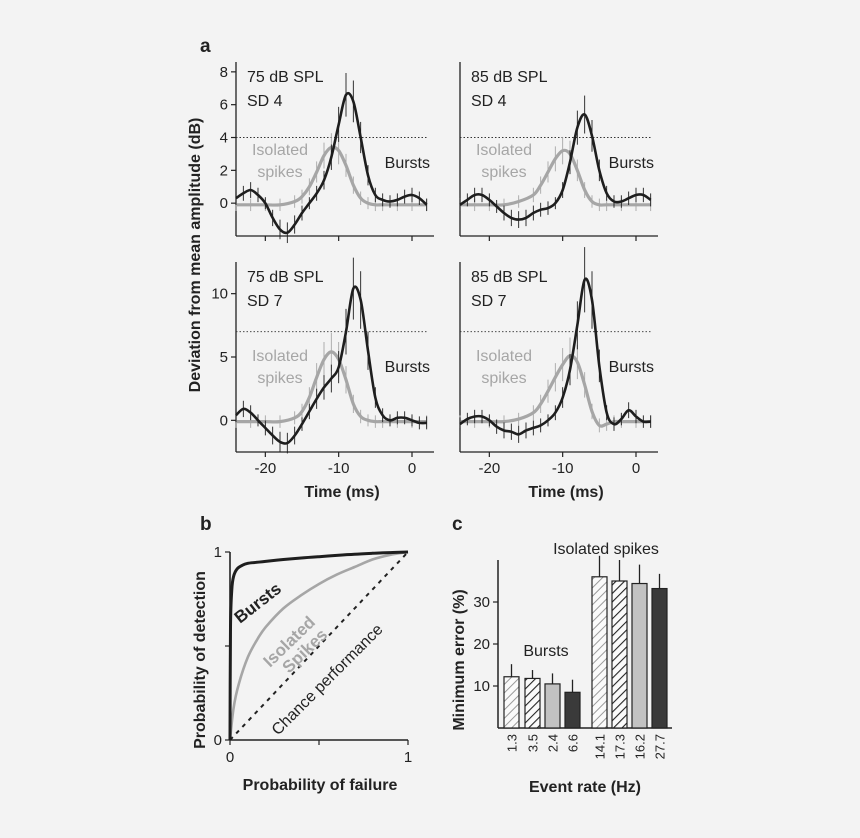 The width and height of the screenshot is (860, 838). I want to click on y-tick-label: 20, so click(481, 644).